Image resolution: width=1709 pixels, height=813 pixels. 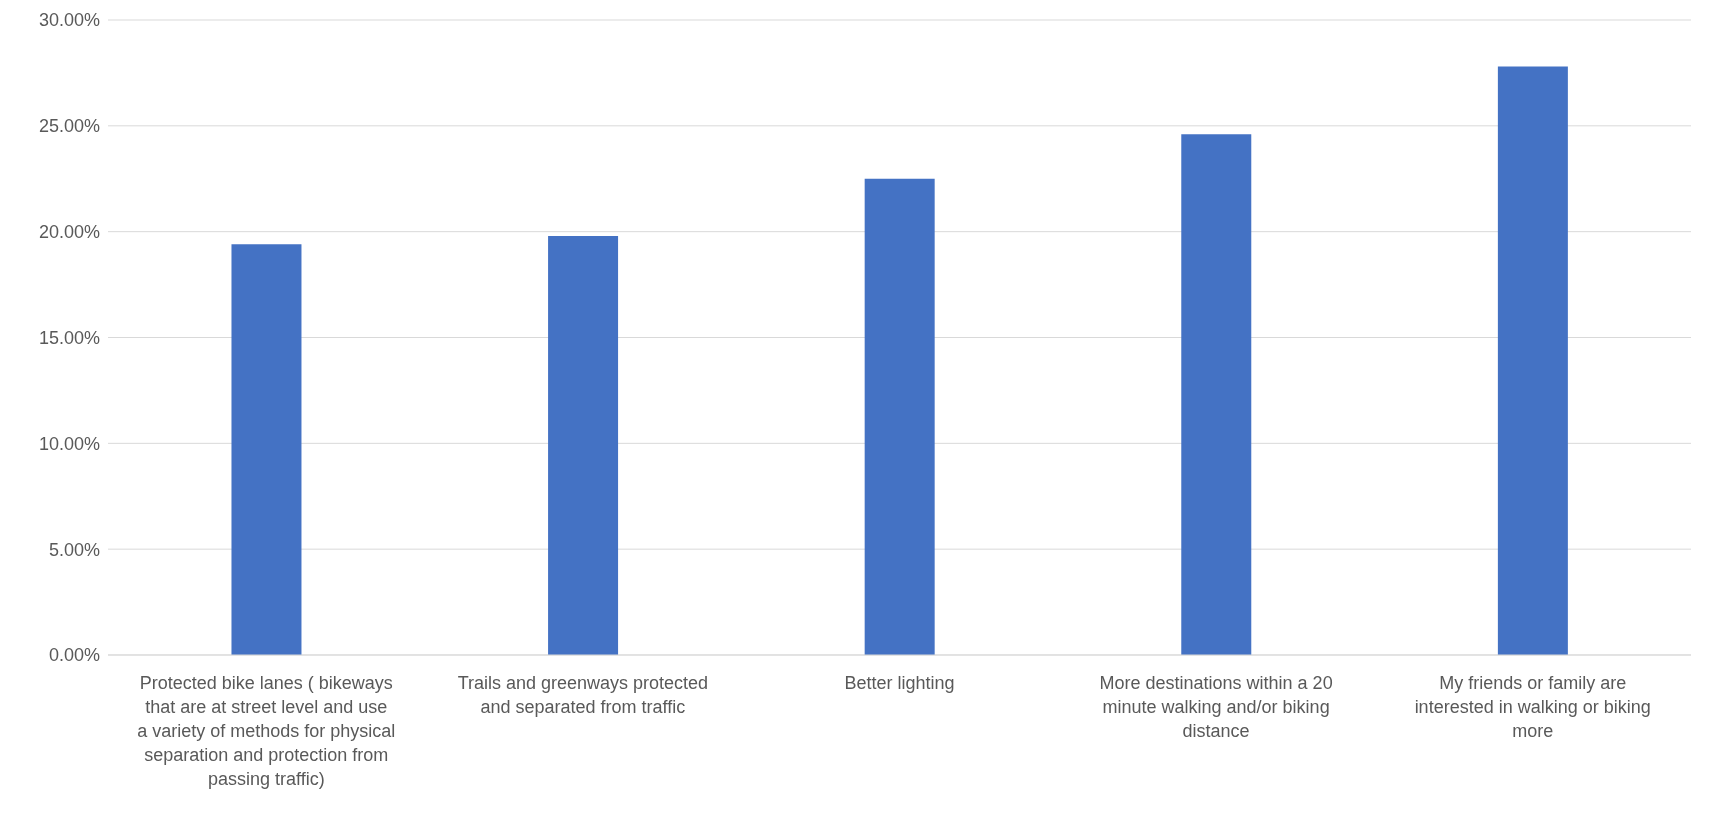 What do you see at coordinates (69, 126) in the screenshot?
I see `y-tick-label: 25.00%` at bounding box center [69, 126].